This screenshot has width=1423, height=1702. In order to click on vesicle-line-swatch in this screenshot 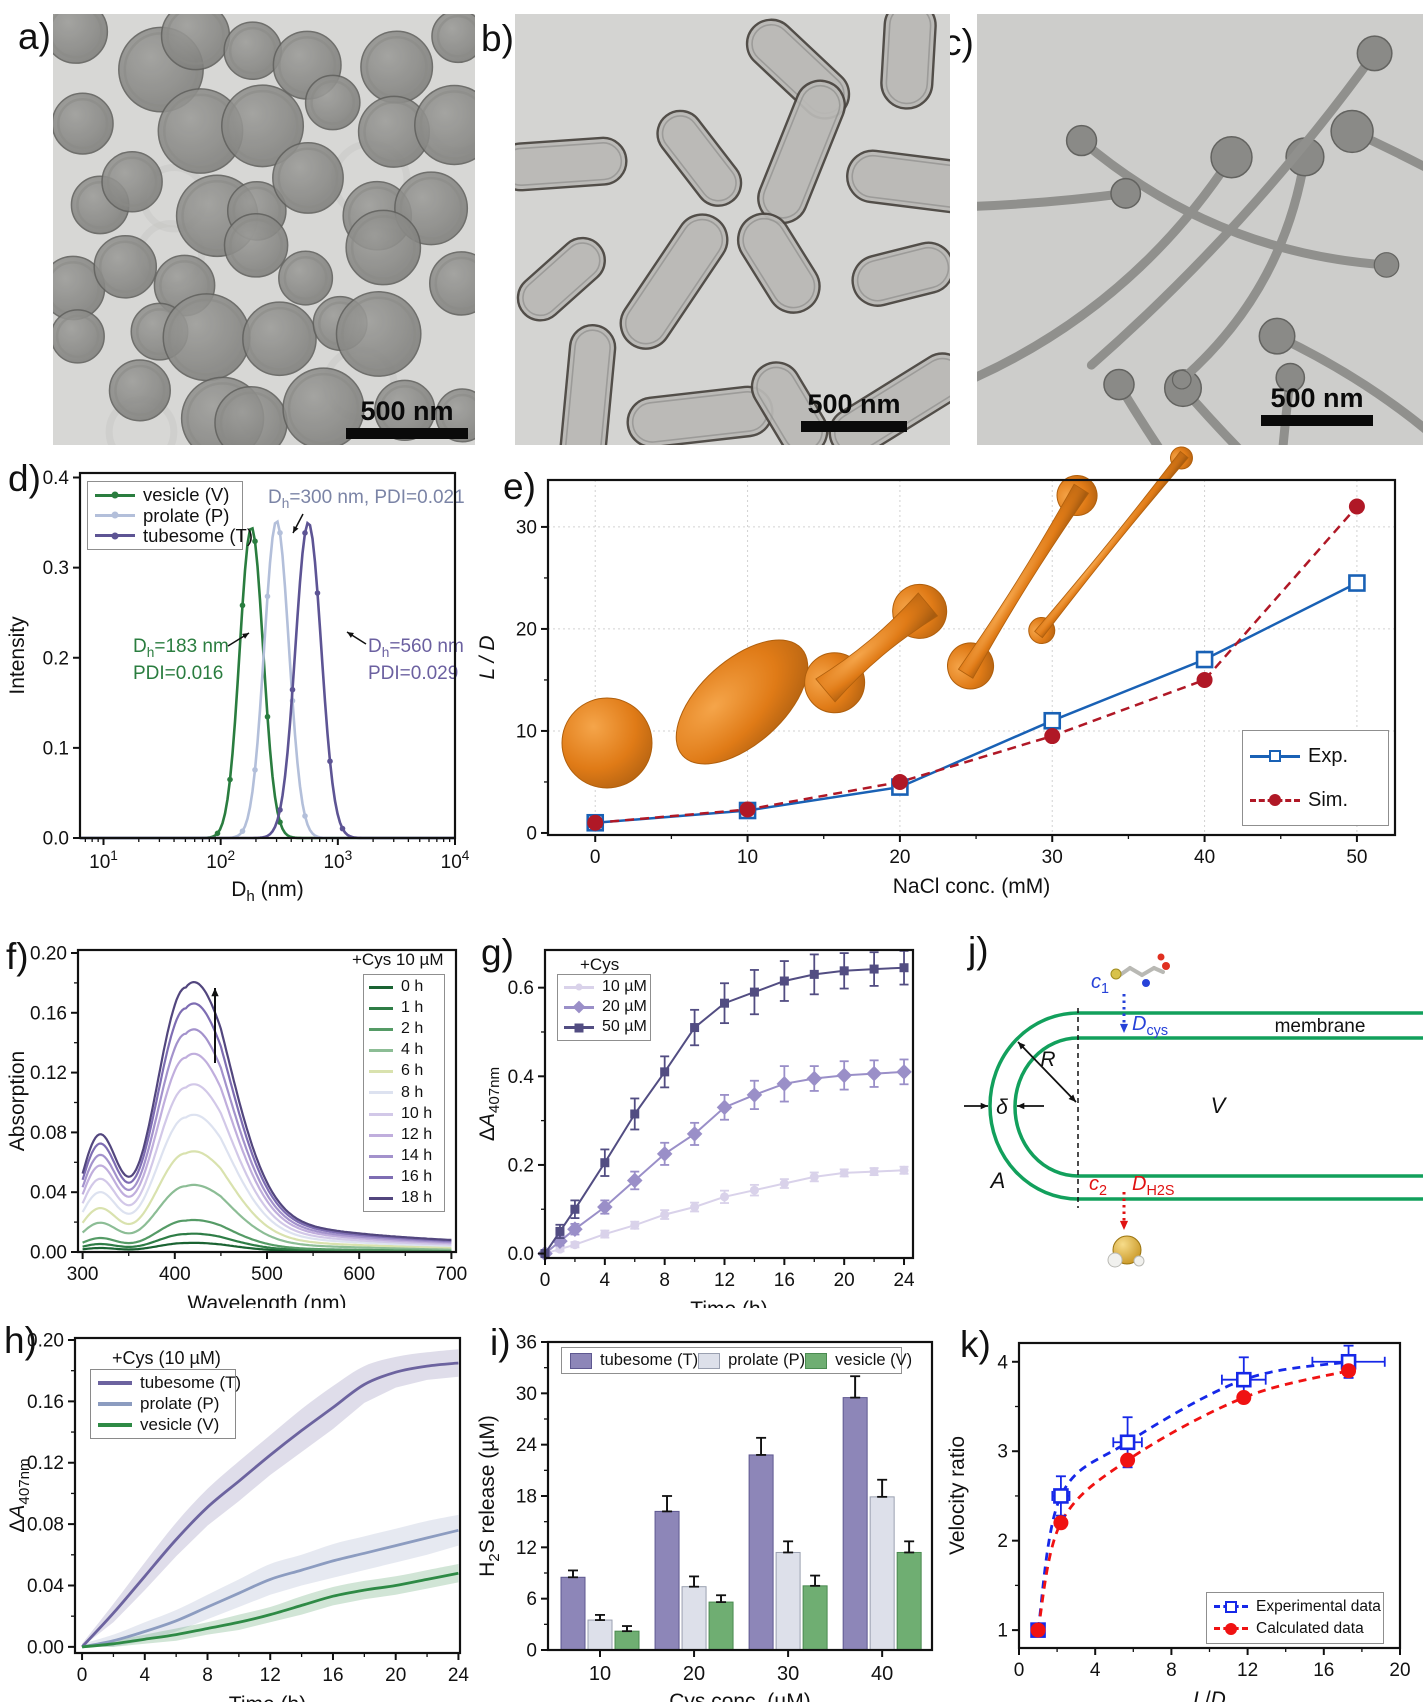, I will do `click(115, 495)`.